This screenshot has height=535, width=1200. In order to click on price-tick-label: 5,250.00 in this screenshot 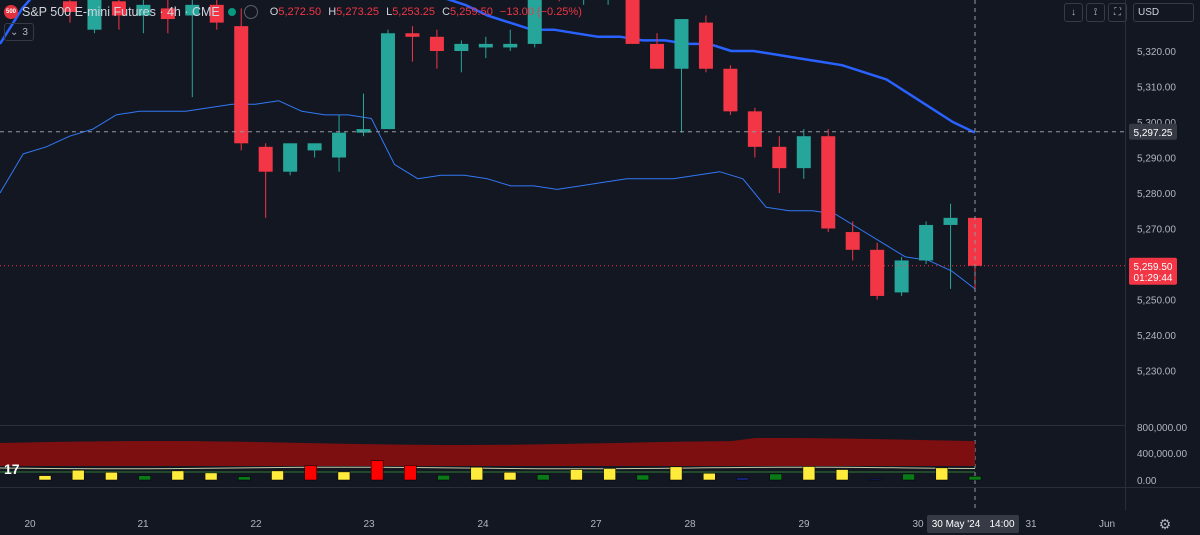, I will do `click(1156, 301)`.